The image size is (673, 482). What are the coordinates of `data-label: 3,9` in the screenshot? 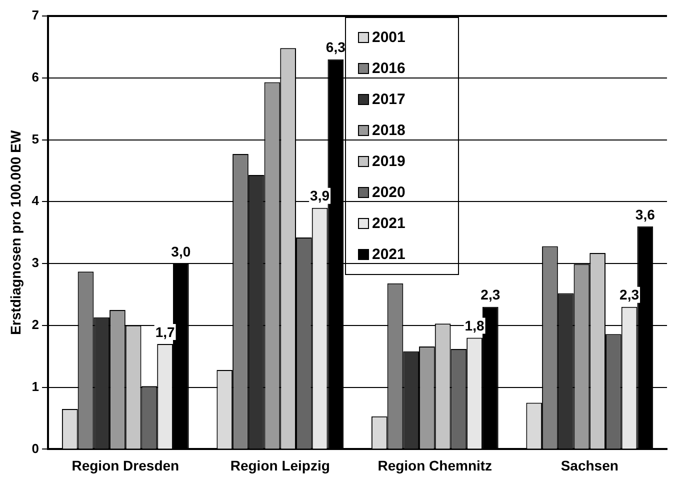 It's located at (320, 196).